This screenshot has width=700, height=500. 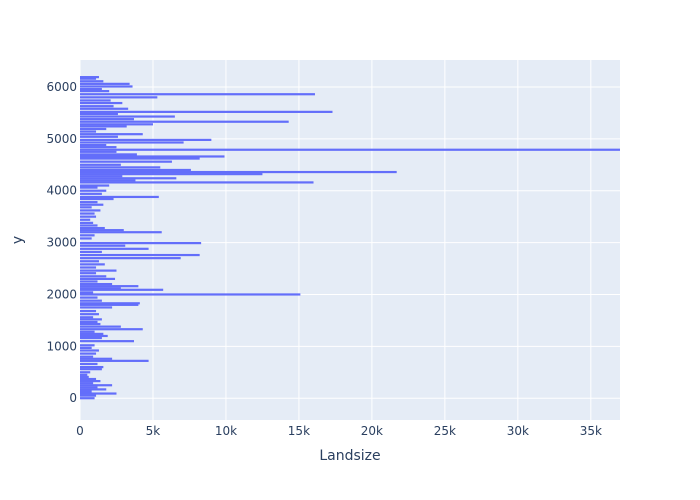 I want to click on y-axis-tick-labels: 0 1000 2000 3000 4000 5000 6000, so click(x=61, y=242).